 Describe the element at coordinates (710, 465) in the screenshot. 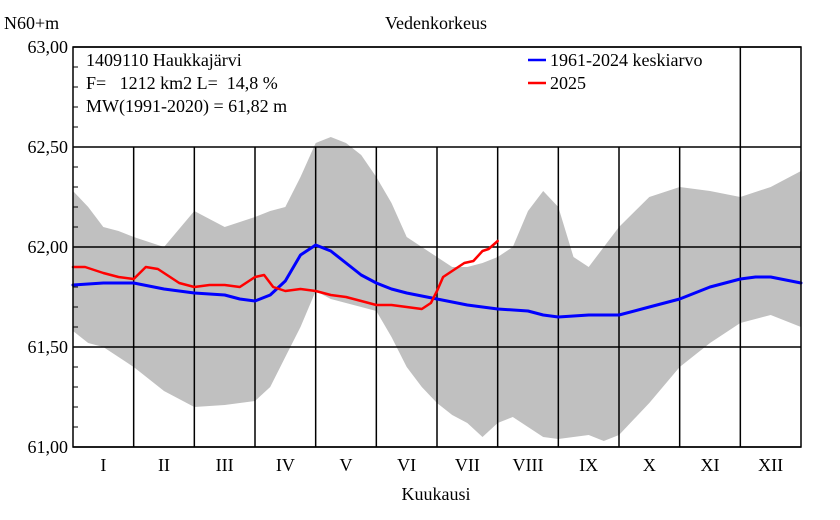

I see `x-tick-label: XI` at that location.